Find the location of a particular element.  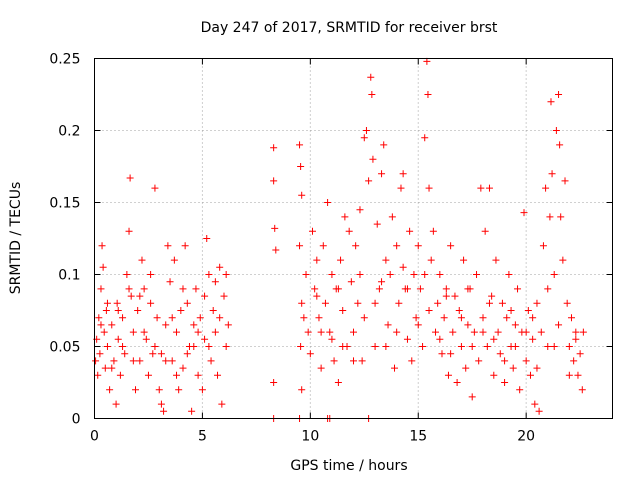

x-tick-labels: 0 5 10 15 20 is located at coordinates (312, 437).